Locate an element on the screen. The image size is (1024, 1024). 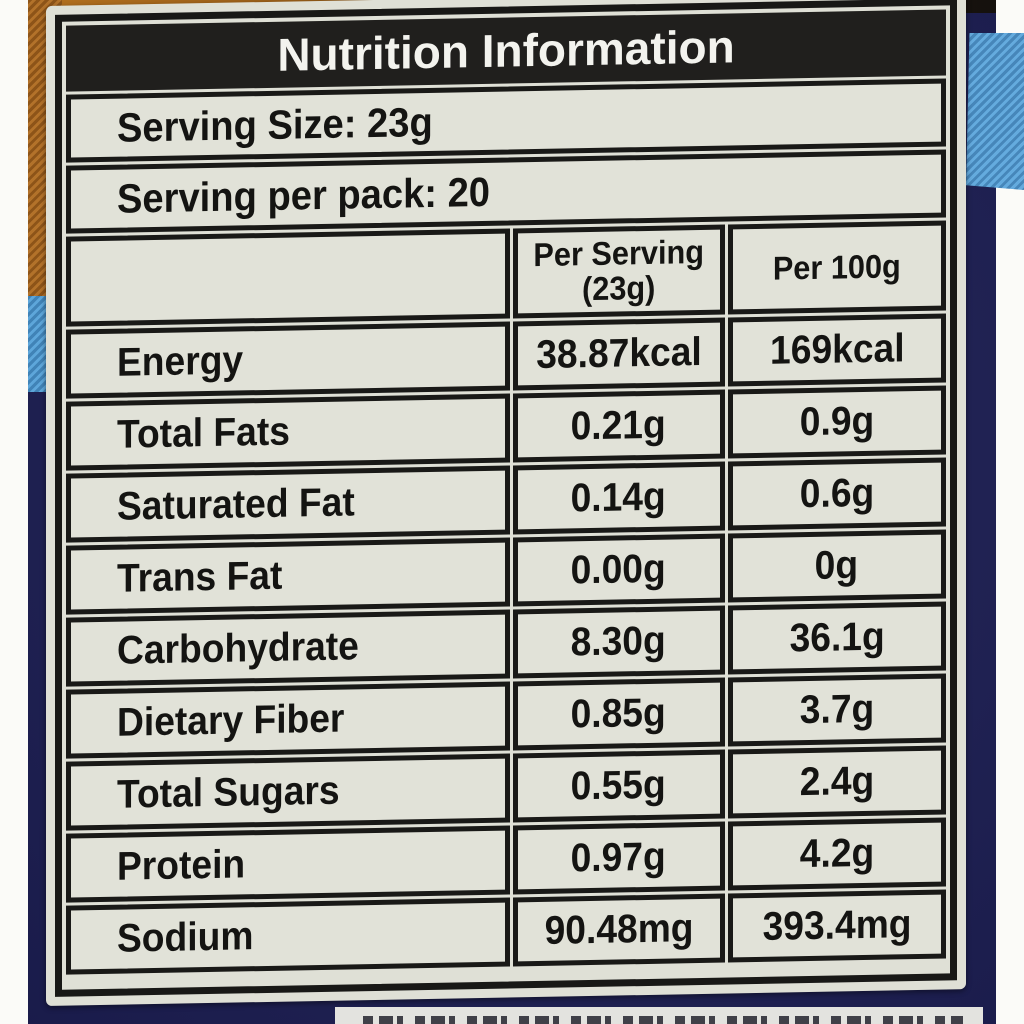
nutrient-name: Total Sugars is located at coordinates (228, 792).